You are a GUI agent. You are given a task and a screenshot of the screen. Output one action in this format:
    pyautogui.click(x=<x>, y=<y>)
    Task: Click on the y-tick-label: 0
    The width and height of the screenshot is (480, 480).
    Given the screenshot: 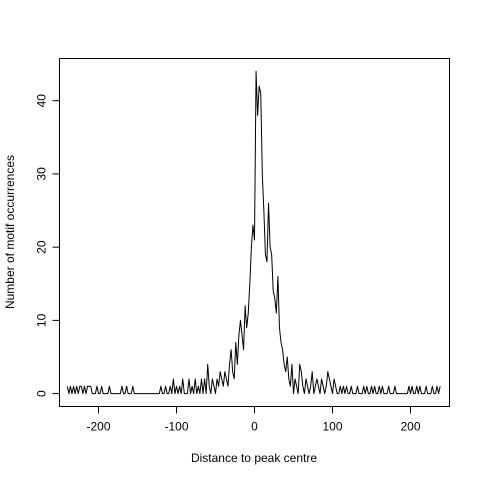 What is the action you would take?
    pyautogui.click(x=42, y=393)
    